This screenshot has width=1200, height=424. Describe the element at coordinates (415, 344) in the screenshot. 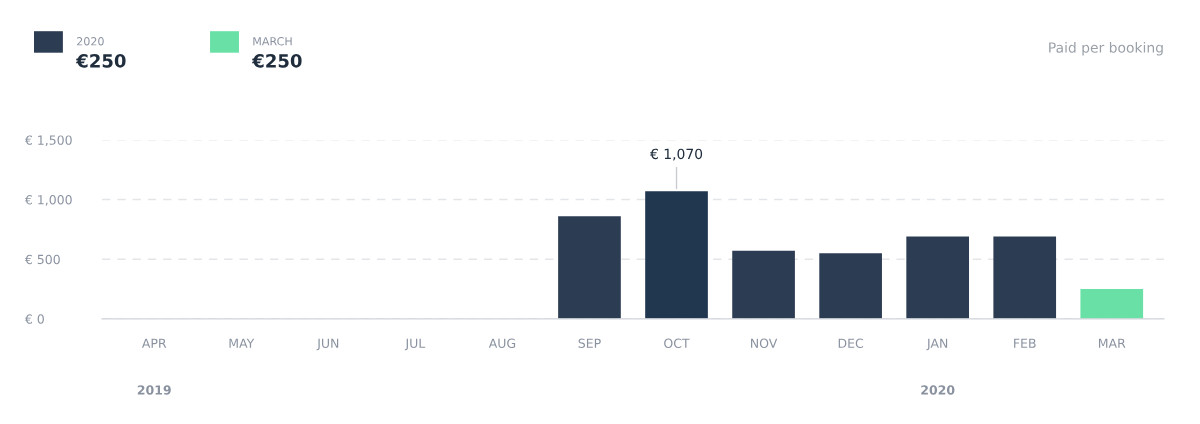

I see `x-tick-label: JUL` at that location.